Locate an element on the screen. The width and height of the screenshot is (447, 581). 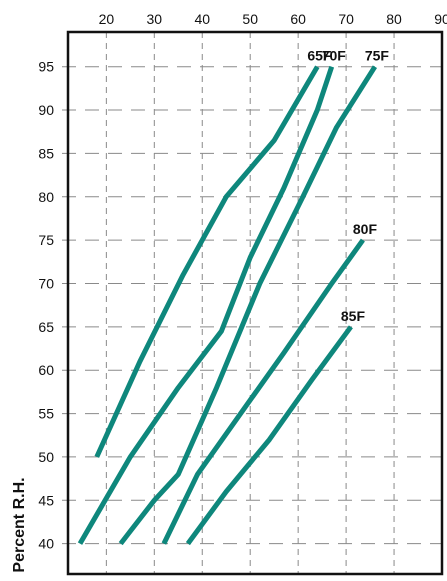
series-label-65f: 65F is located at coordinates (319, 56).